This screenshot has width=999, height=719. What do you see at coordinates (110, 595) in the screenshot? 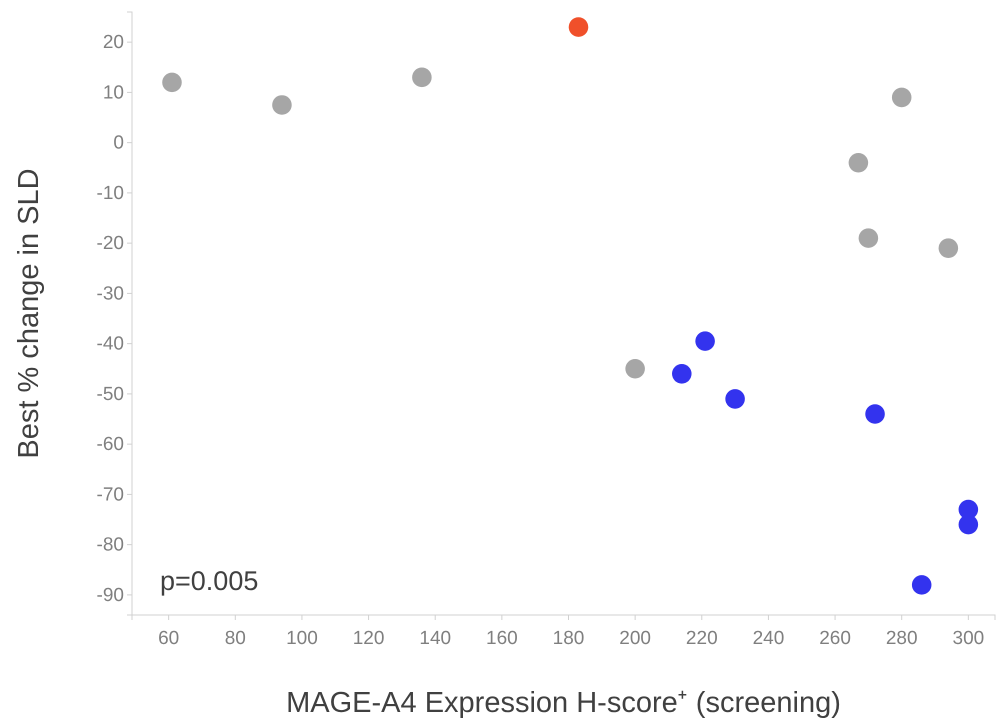
I see `y-tick-label: -90` at bounding box center [110, 595].